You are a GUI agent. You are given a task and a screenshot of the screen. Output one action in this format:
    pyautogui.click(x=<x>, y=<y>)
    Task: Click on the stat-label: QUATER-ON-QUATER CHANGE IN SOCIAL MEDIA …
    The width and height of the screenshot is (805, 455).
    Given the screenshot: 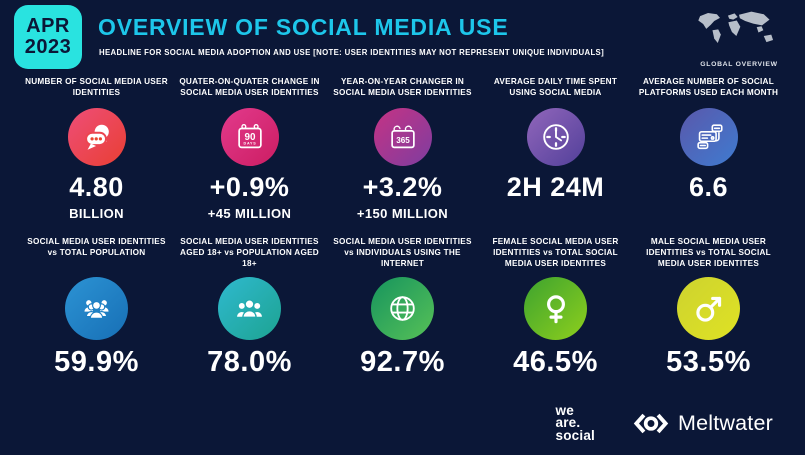 What is the action you would take?
    pyautogui.click(x=249, y=87)
    